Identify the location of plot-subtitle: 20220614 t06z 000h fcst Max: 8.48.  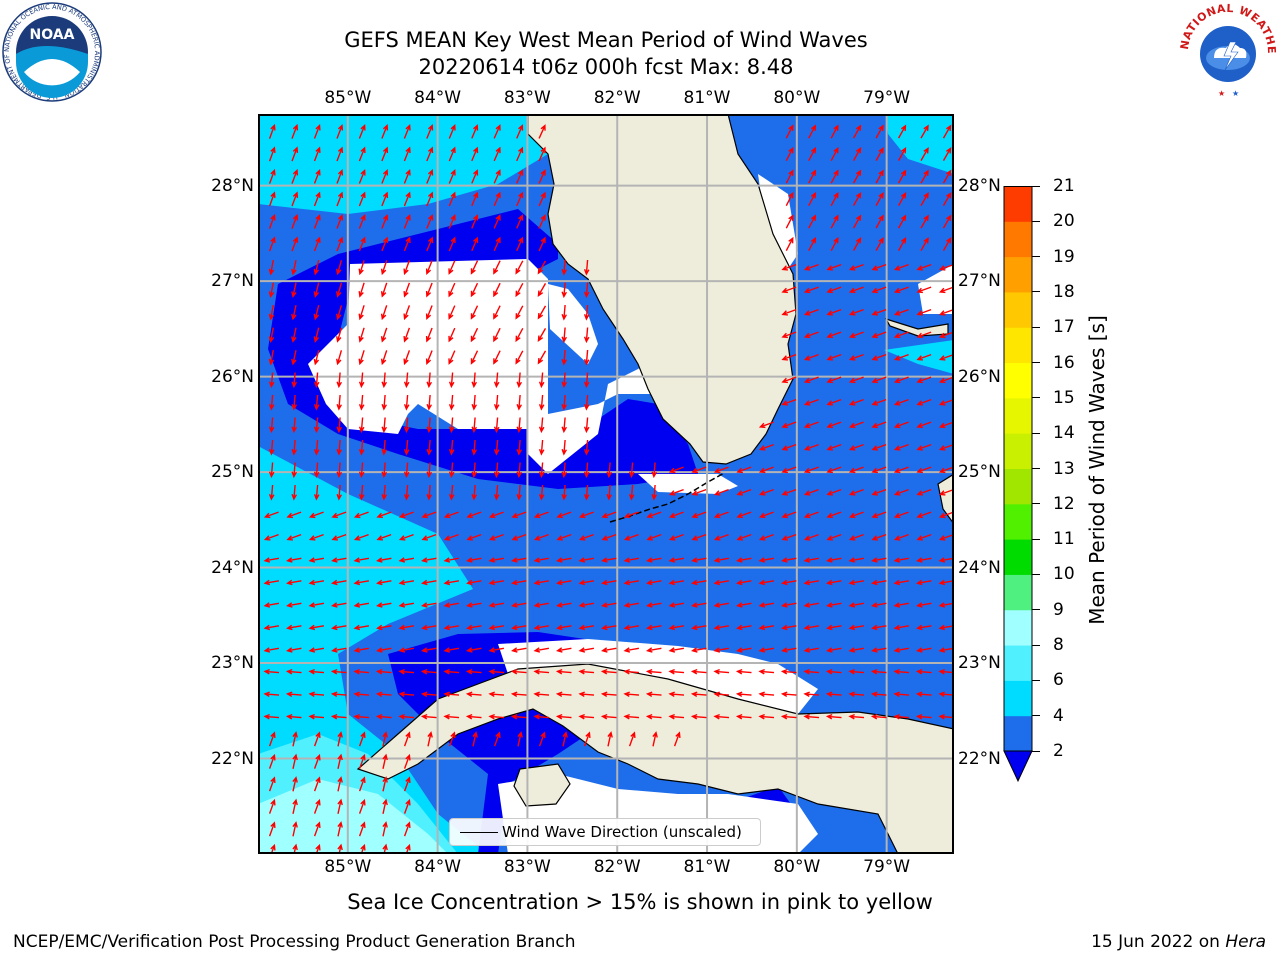
(606, 67).